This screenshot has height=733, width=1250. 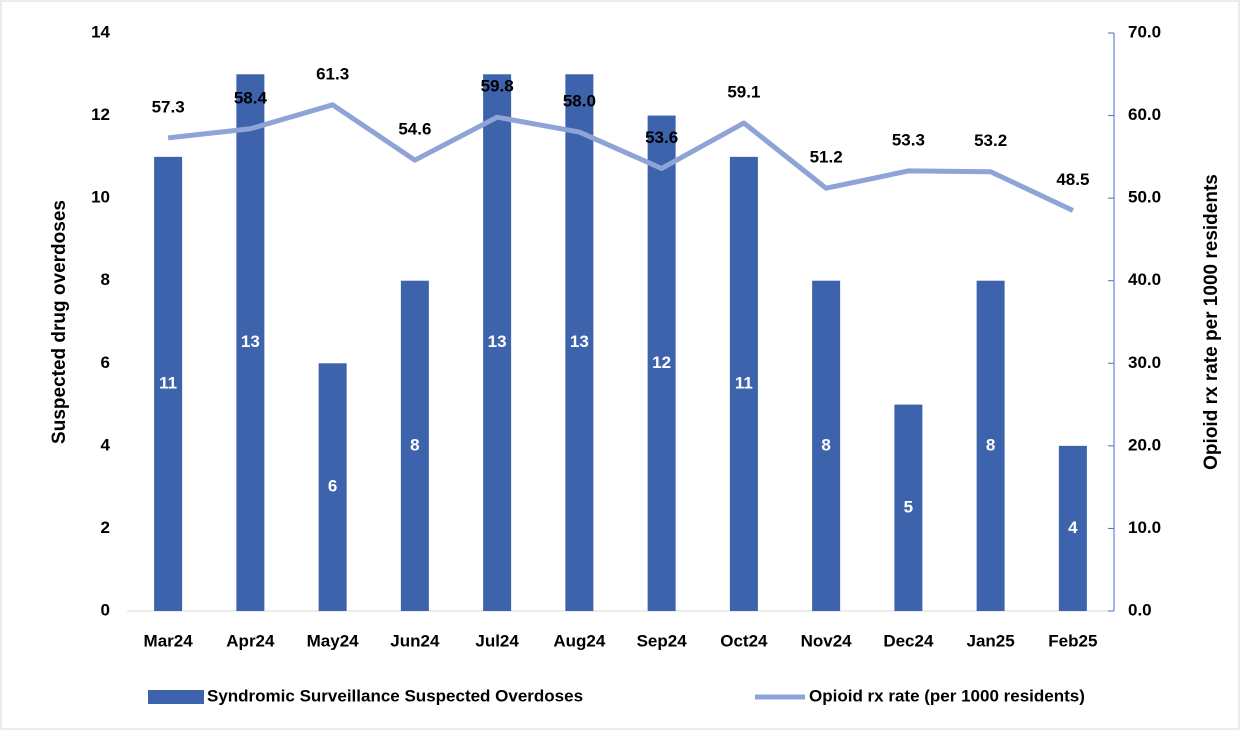 I want to click on x-tick-label: Mar24, so click(x=169, y=640).